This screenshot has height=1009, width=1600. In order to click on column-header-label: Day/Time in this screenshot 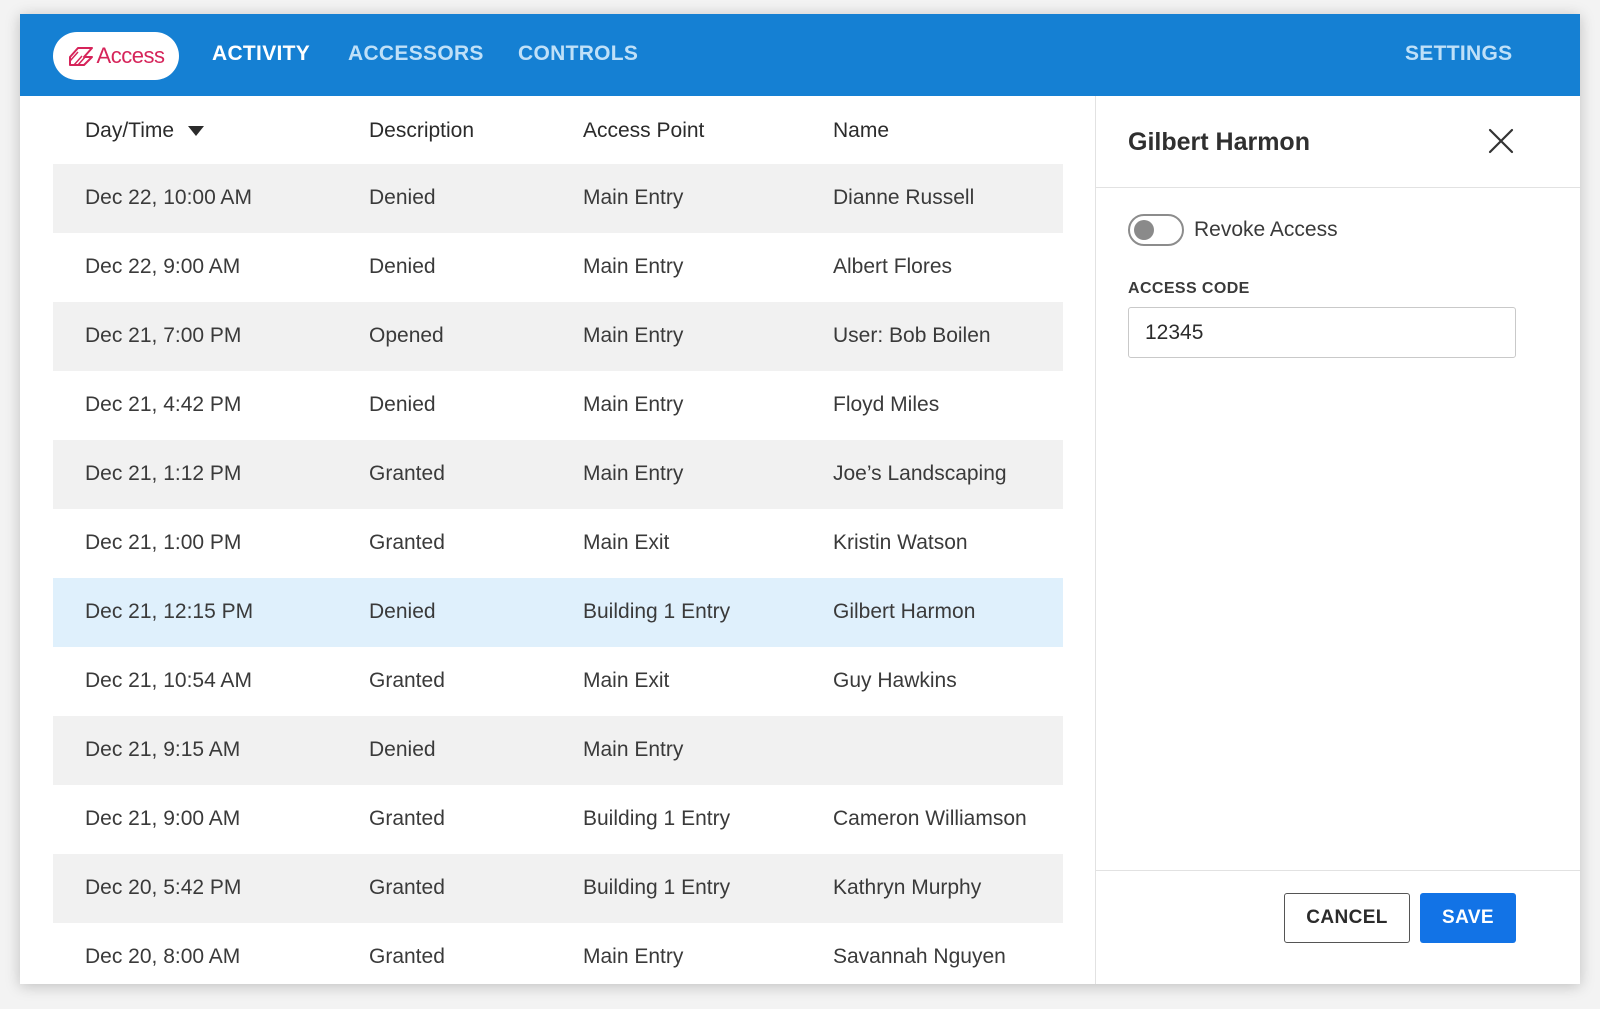, I will do `click(130, 130)`.